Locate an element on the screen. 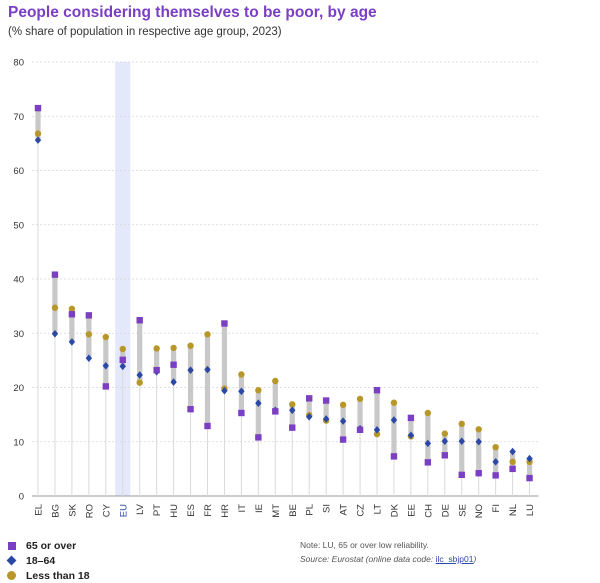 The width and height of the screenshot is (600, 583). legend-item-18-64: 18–64 is located at coordinates (48, 560).